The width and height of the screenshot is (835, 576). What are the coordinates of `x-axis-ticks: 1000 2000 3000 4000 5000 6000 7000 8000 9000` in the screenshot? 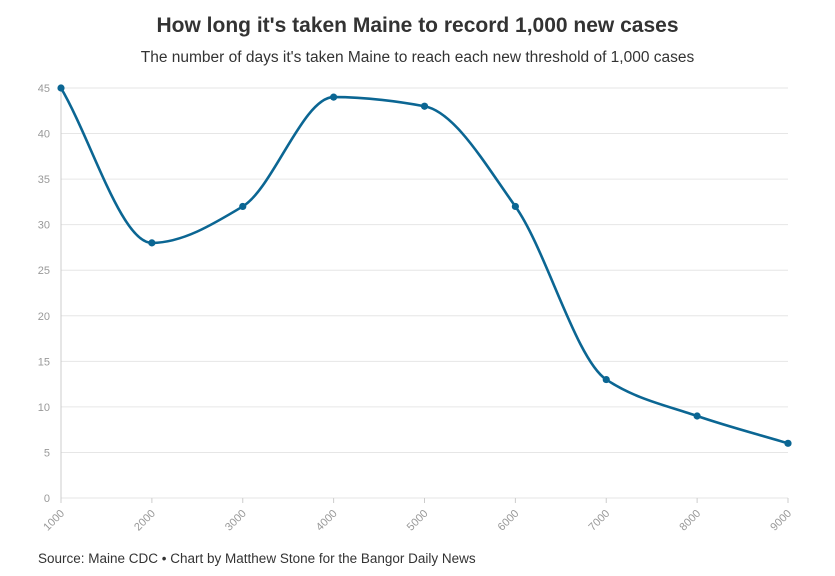 It's located at (417, 515).